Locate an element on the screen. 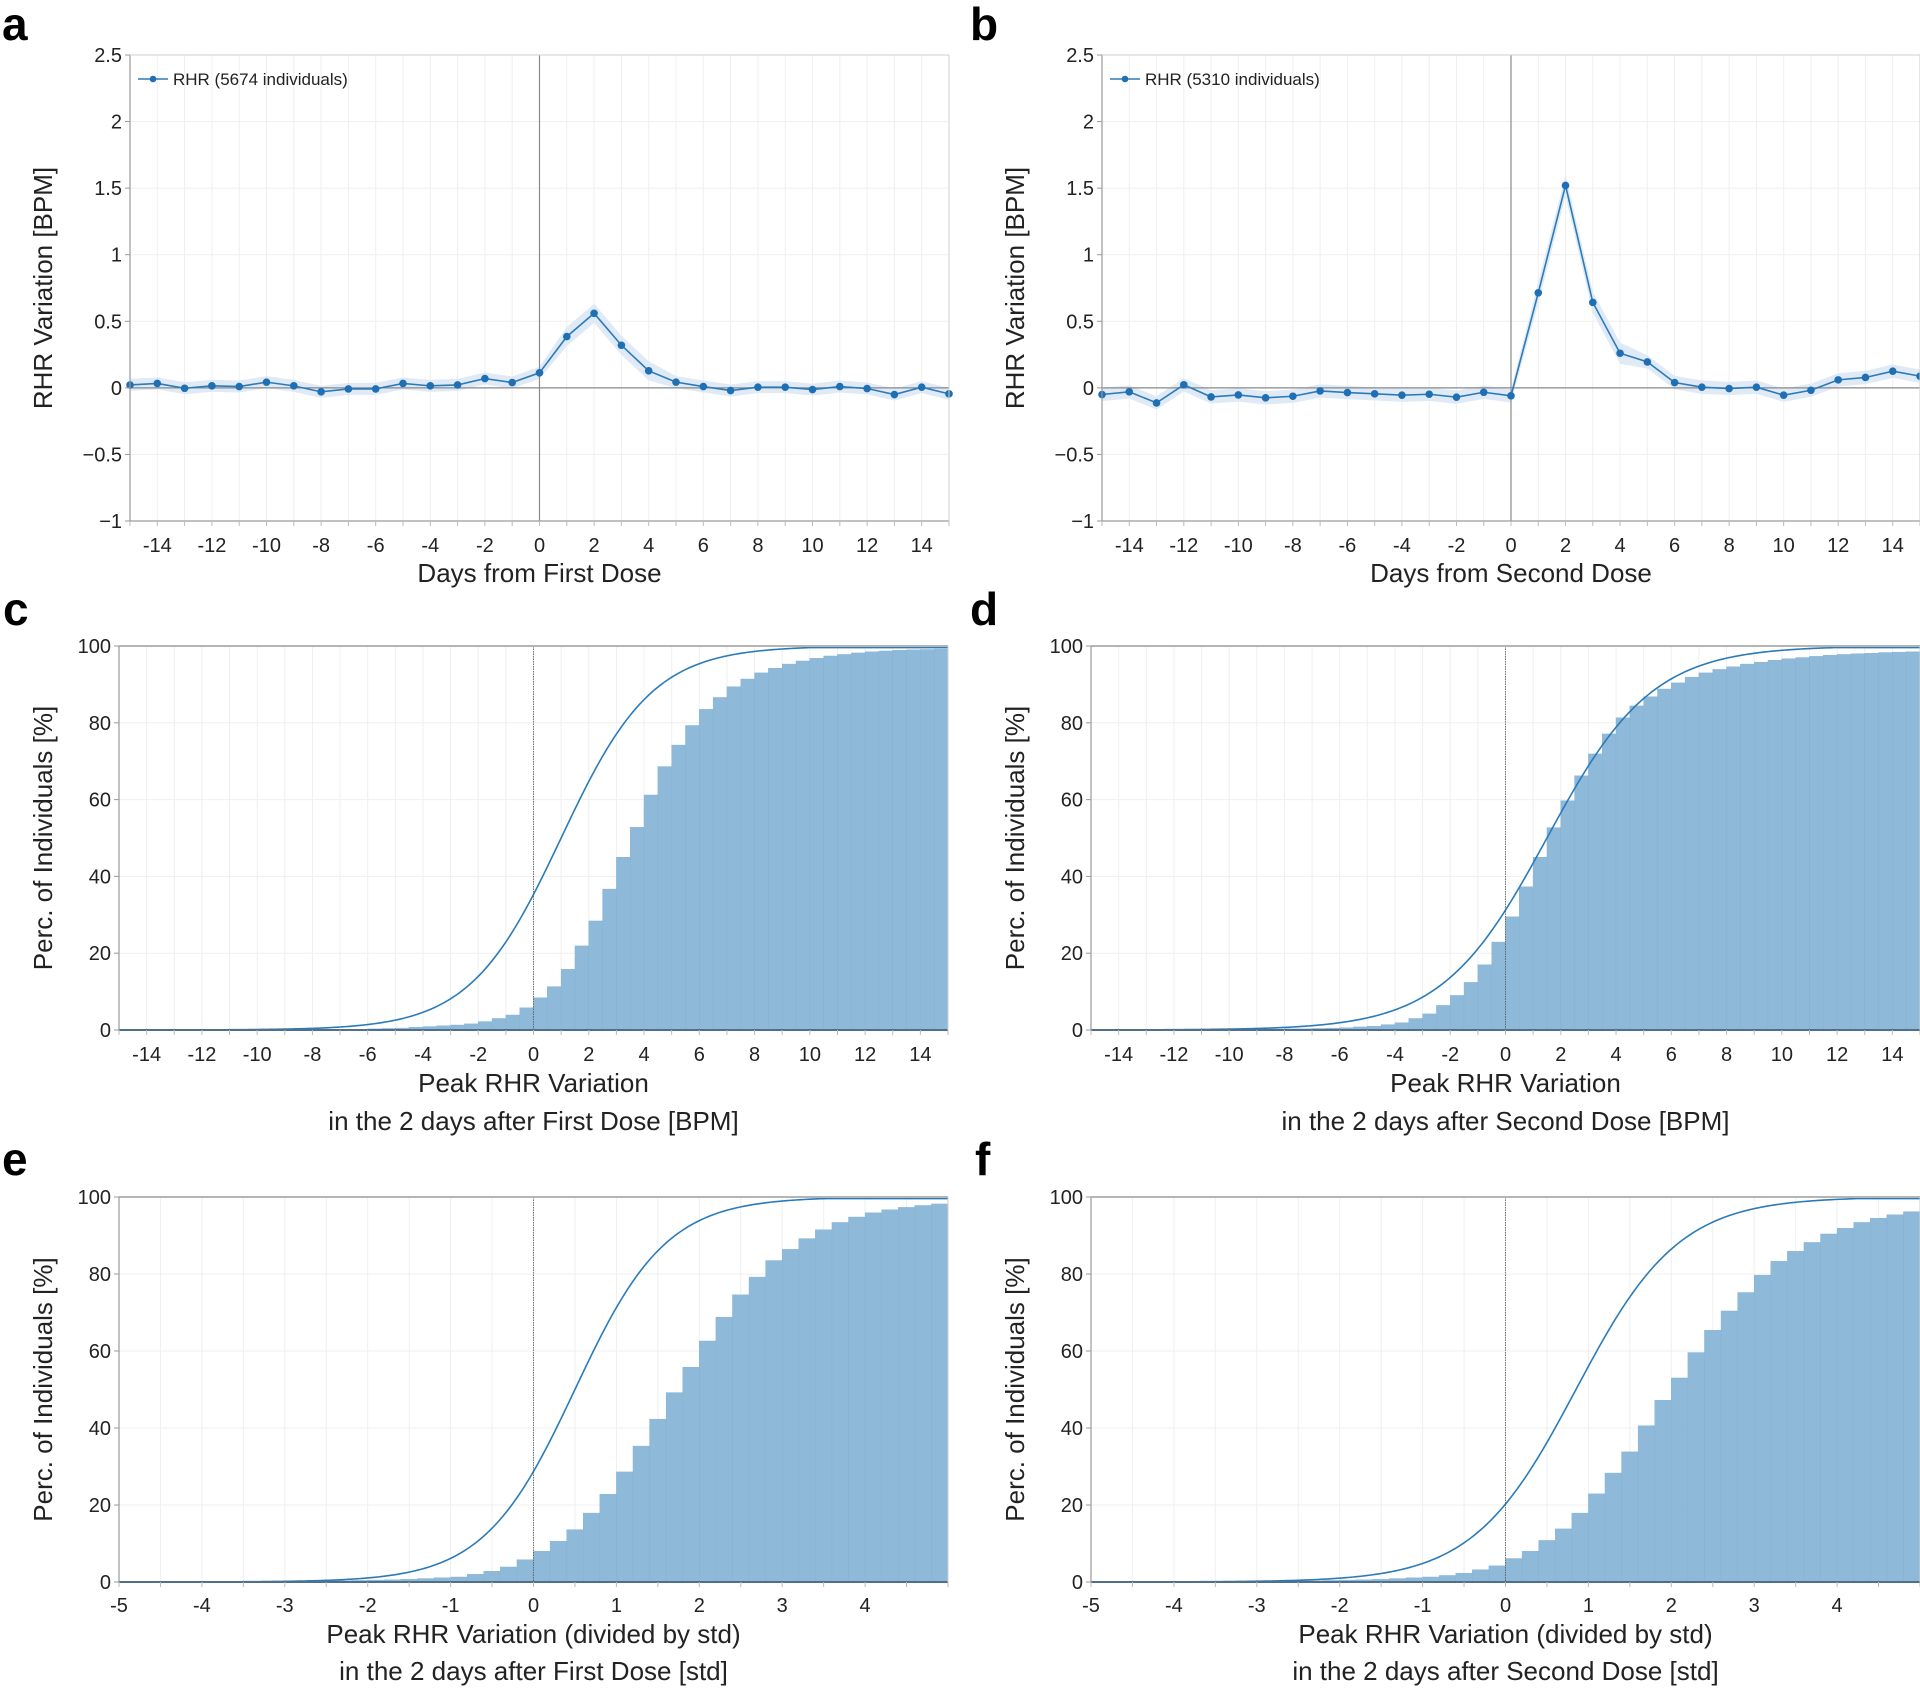 The image size is (1920, 1689). x-tick-label: 6 is located at coordinates (699, 1055).